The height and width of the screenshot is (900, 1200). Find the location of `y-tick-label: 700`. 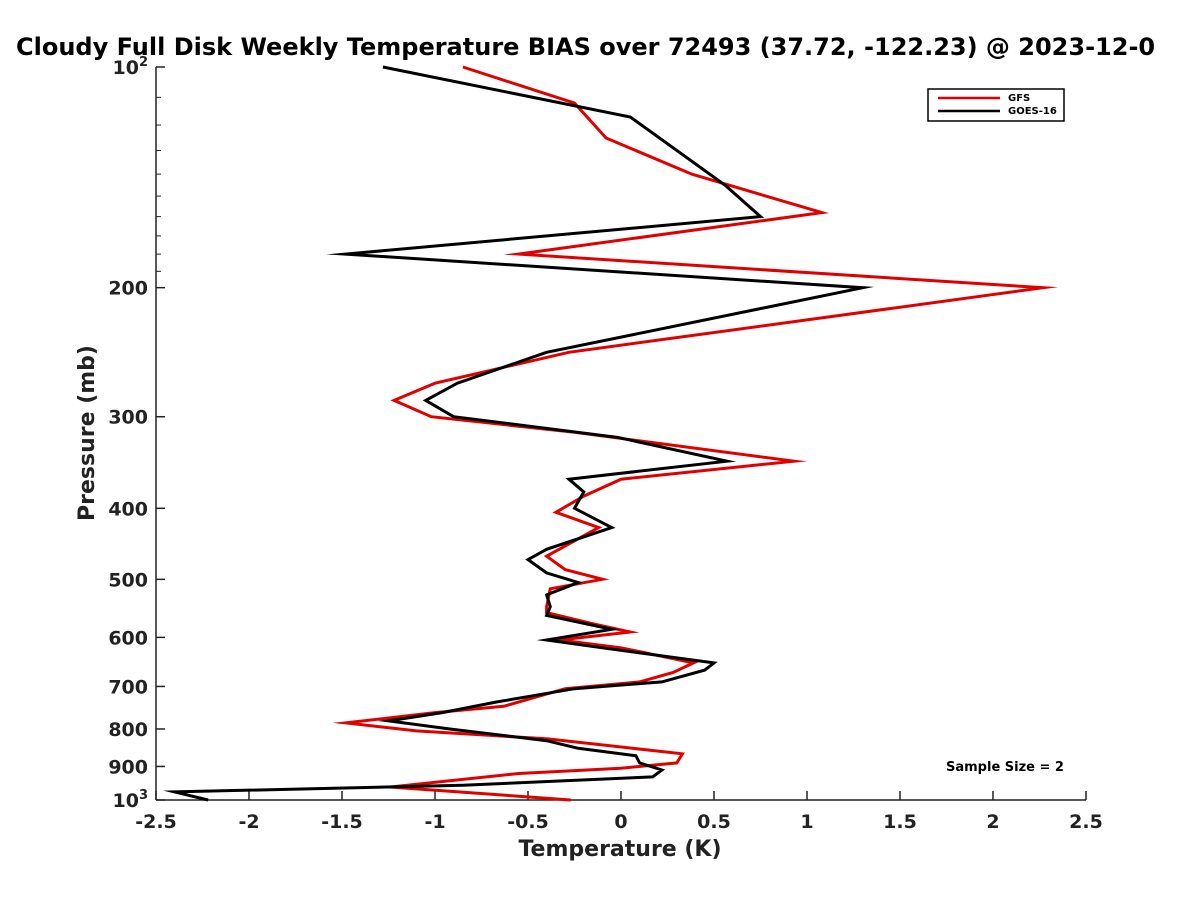

y-tick-label: 700 is located at coordinates (128, 687).